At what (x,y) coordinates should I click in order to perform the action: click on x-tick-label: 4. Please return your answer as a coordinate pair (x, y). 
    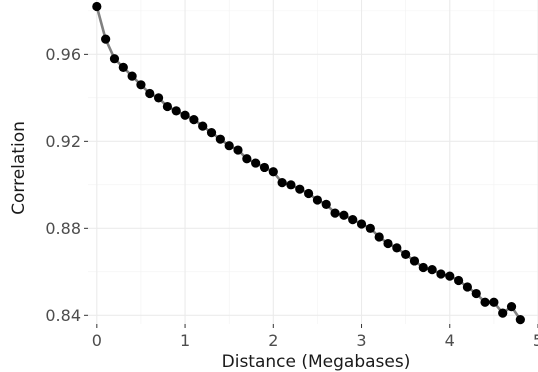
    Looking at the image, I should click on (450, 340).